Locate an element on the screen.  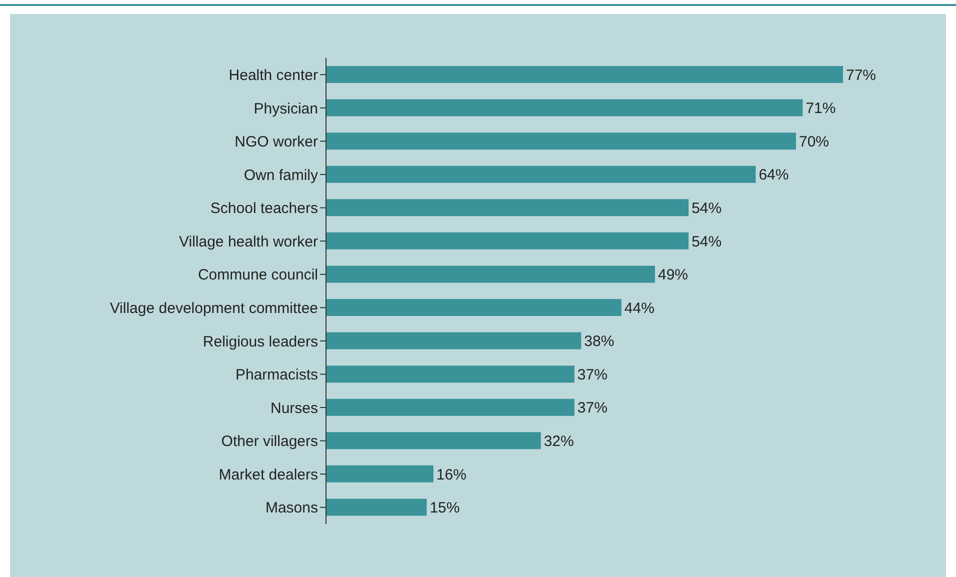
y-tick-label: NGO worker is located at coordinates (276, 142).